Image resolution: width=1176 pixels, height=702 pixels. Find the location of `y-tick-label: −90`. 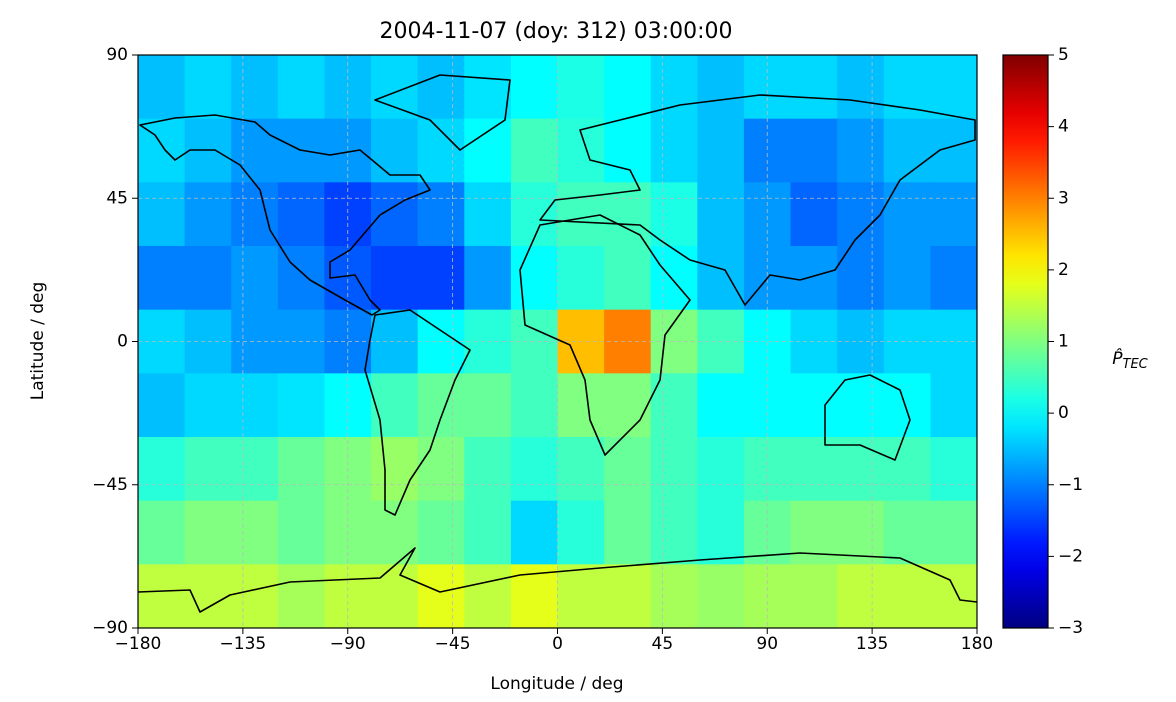

y-tick-label: −90 is located at coordinates (110, 628).